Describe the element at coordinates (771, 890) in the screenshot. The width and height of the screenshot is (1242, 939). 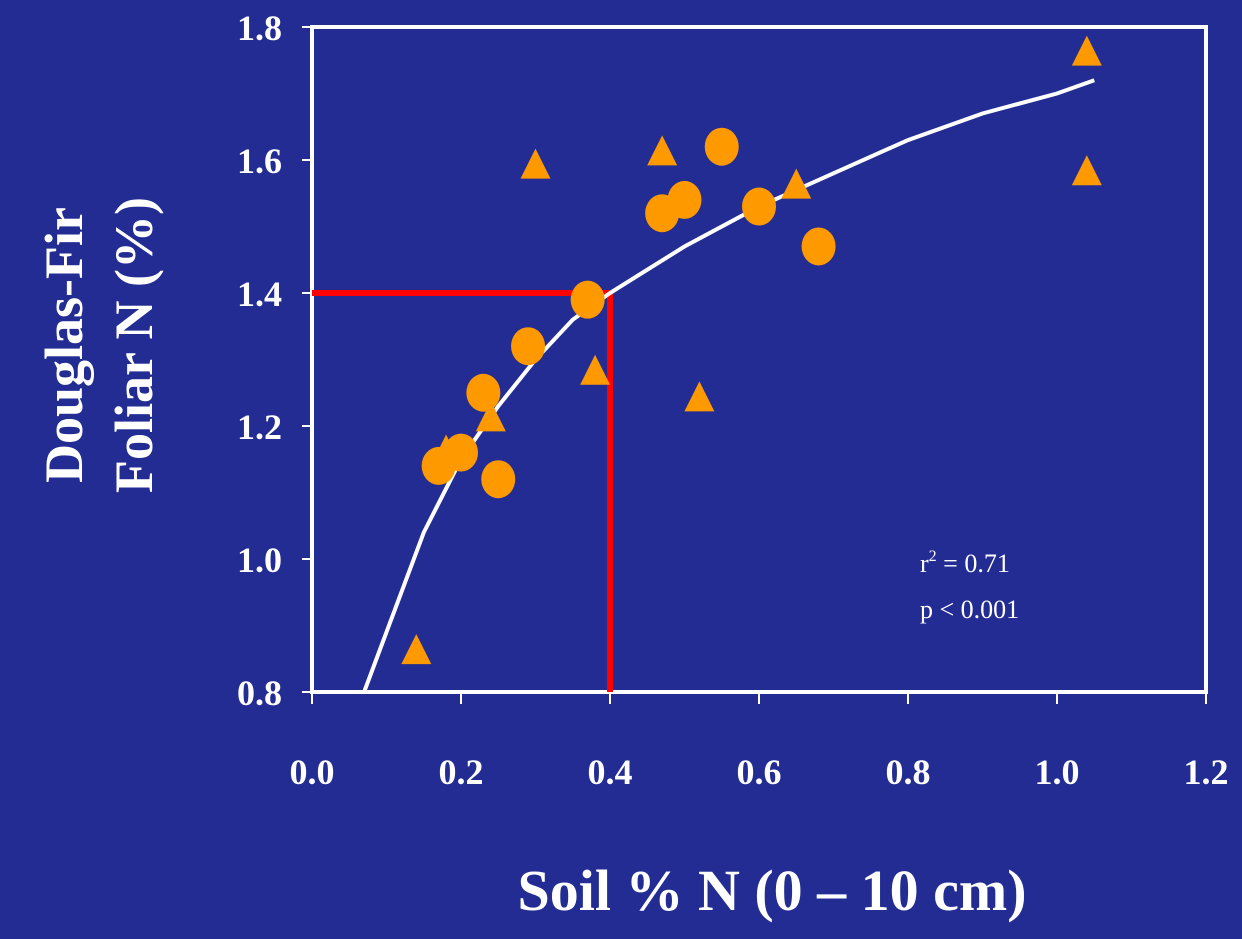
I see `x-axis-title: Soil % N (0 – 10 cm)` at that location.